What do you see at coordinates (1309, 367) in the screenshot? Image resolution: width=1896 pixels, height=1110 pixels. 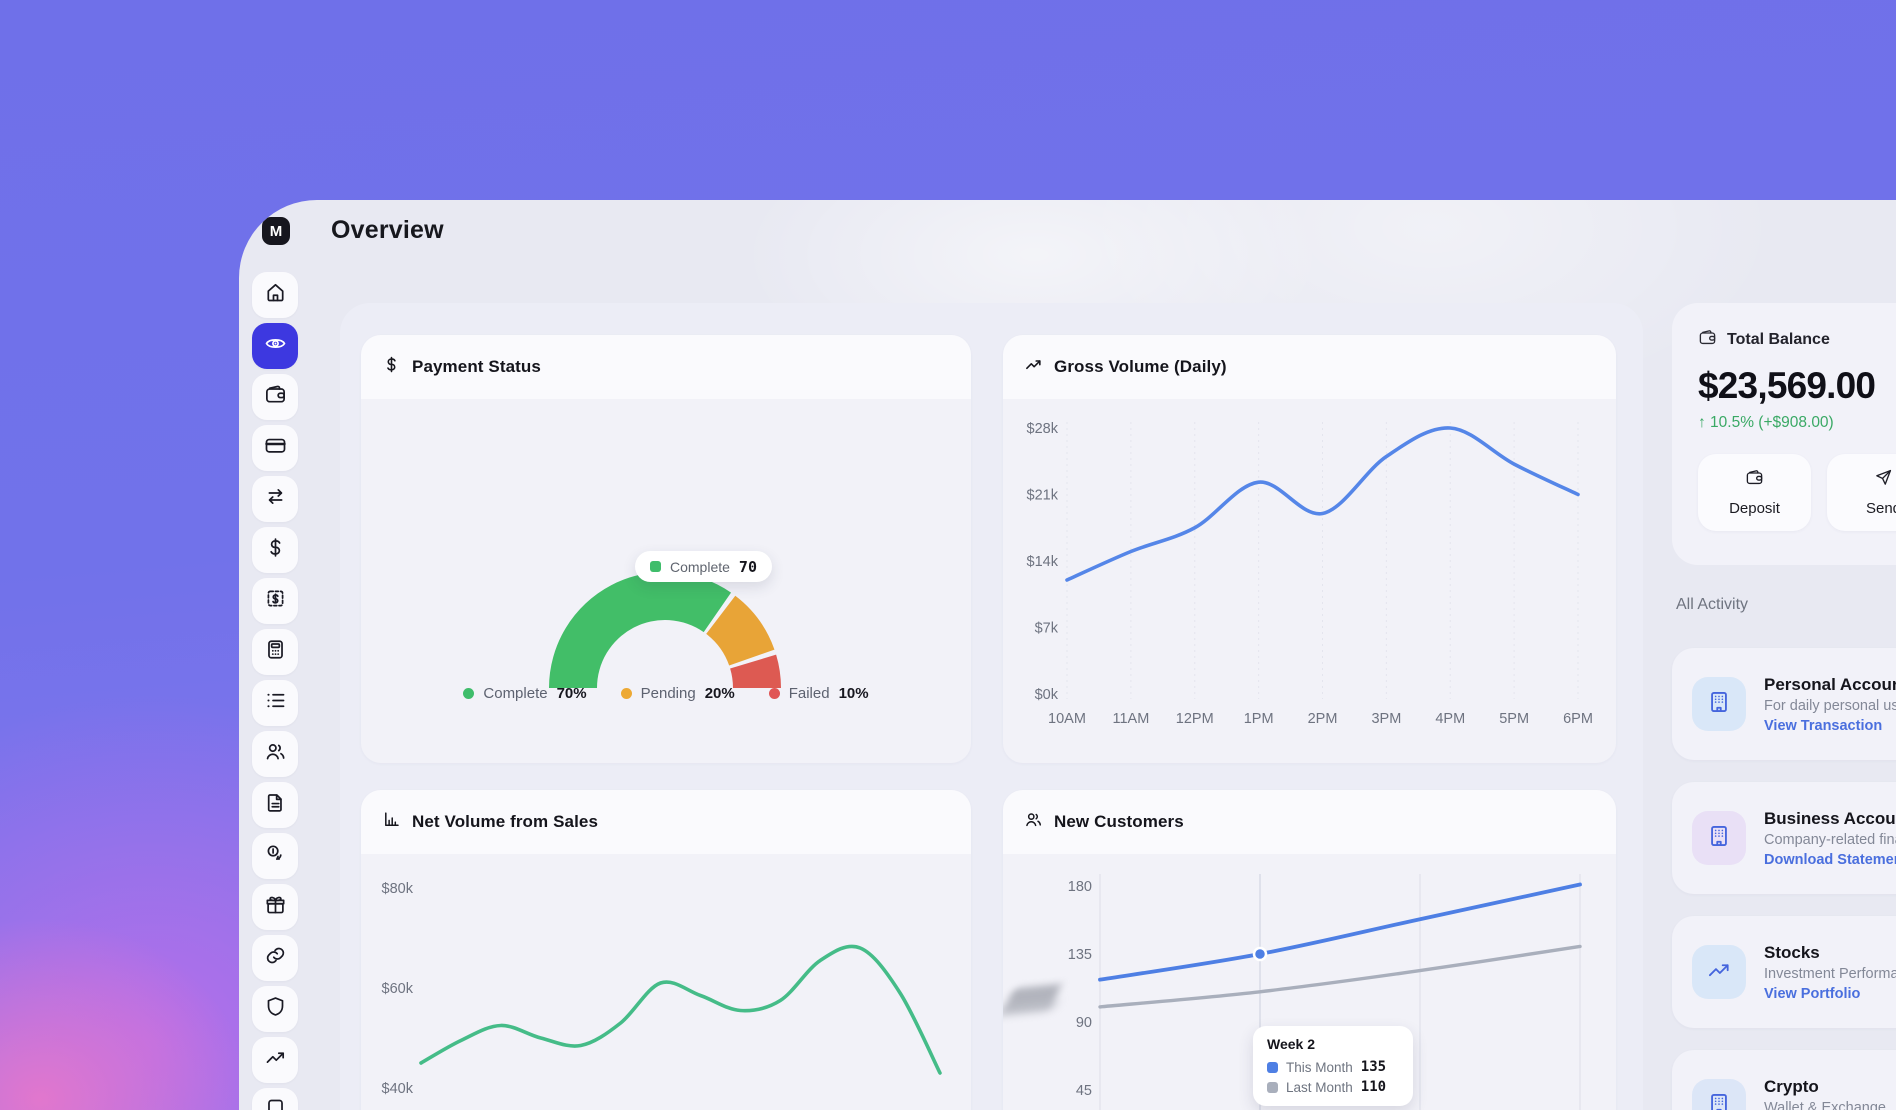 I see `gross-volume-header: Gross Volume (Daily)` at bounding box center [1309, 367].